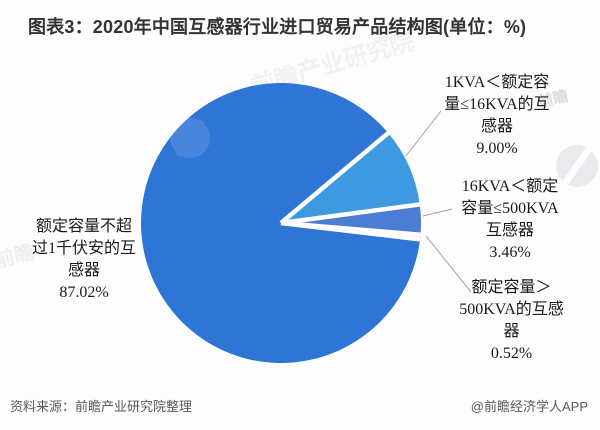  What do you see at coordinates (277, 27) in the screenshot?
I see `chart-title: 图表3：2020年中国互感器行业进口贸易产品结构图(单位：%)` at bounding box center [277, 27].